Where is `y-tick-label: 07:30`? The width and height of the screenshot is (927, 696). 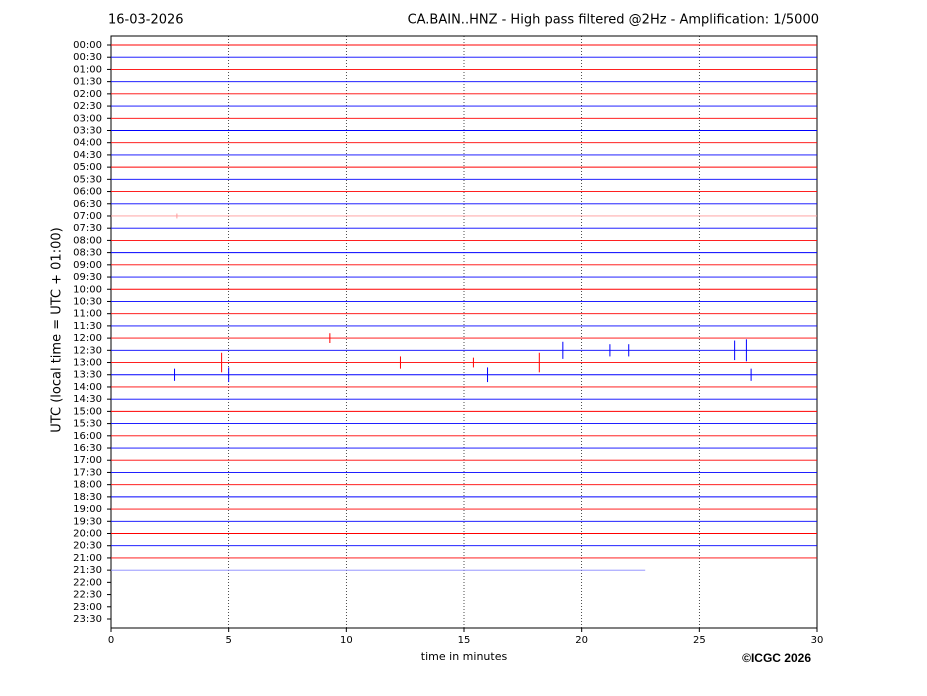 y-tick-label: 07:30 is located at coordinates (87, 228).